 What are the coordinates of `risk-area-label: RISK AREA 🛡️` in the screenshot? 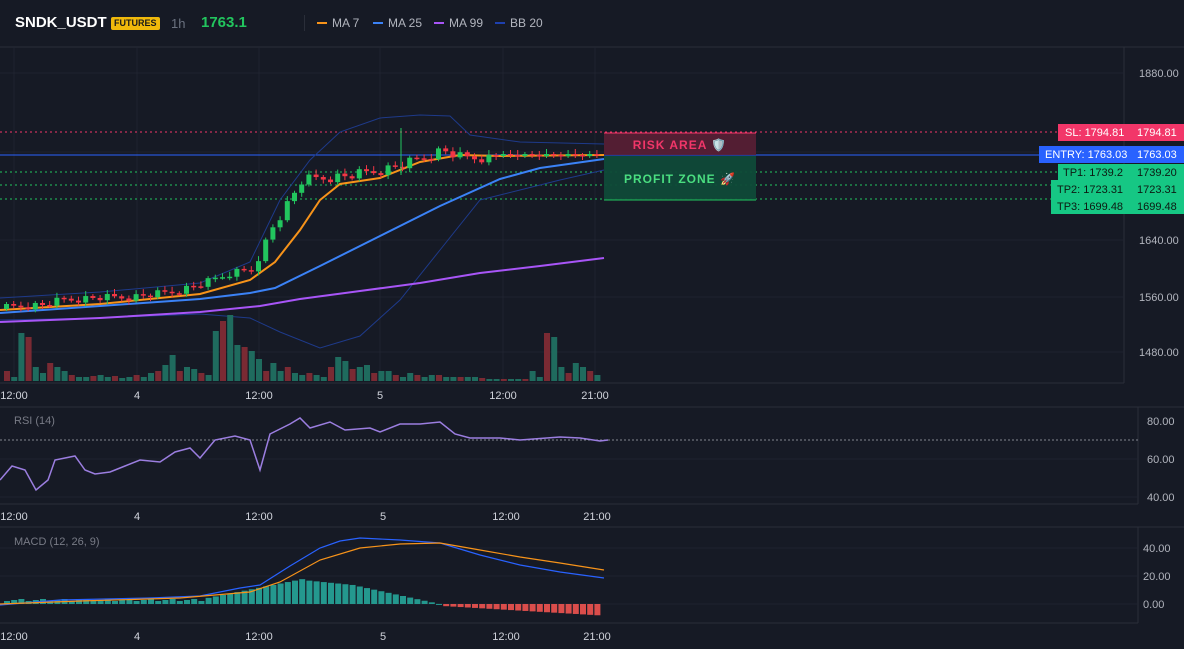 It's located at (680, 145).